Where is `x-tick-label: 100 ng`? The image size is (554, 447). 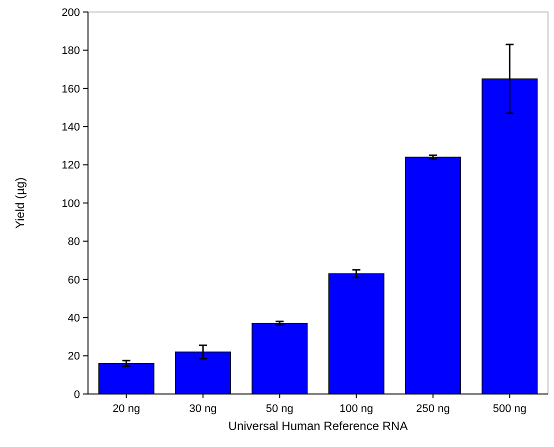 x-tick-label: 100 ng is located at coordinates (357, 409).